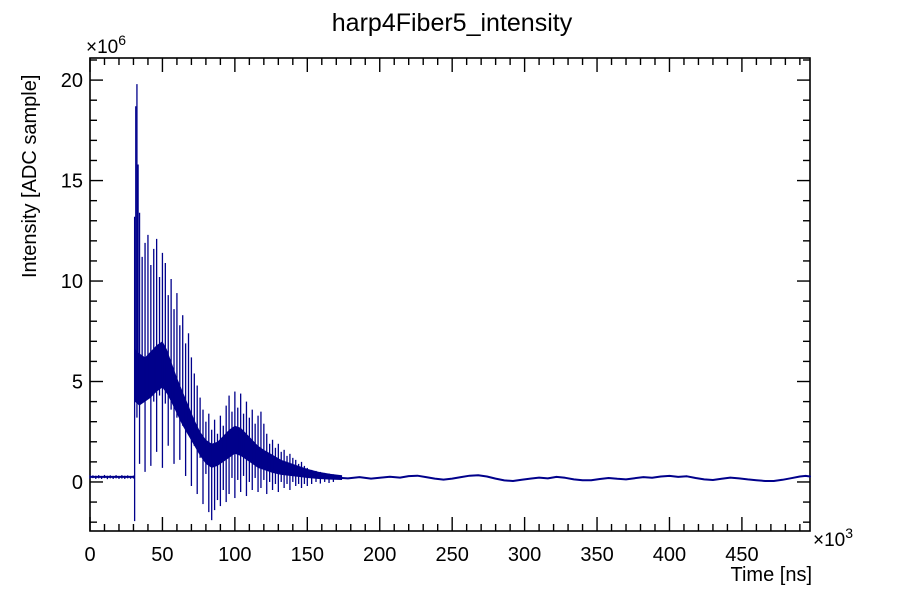  Describe the element at coordinates (77, 383) in the screenshot. I see `y-tick-label: 5` at that location.